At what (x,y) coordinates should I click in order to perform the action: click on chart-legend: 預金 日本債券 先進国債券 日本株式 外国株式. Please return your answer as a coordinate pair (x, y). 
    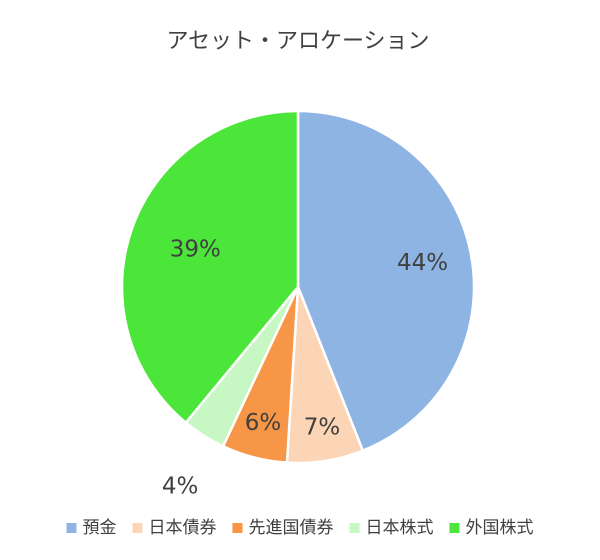
    Looking at the image, I should click on (300, 528).